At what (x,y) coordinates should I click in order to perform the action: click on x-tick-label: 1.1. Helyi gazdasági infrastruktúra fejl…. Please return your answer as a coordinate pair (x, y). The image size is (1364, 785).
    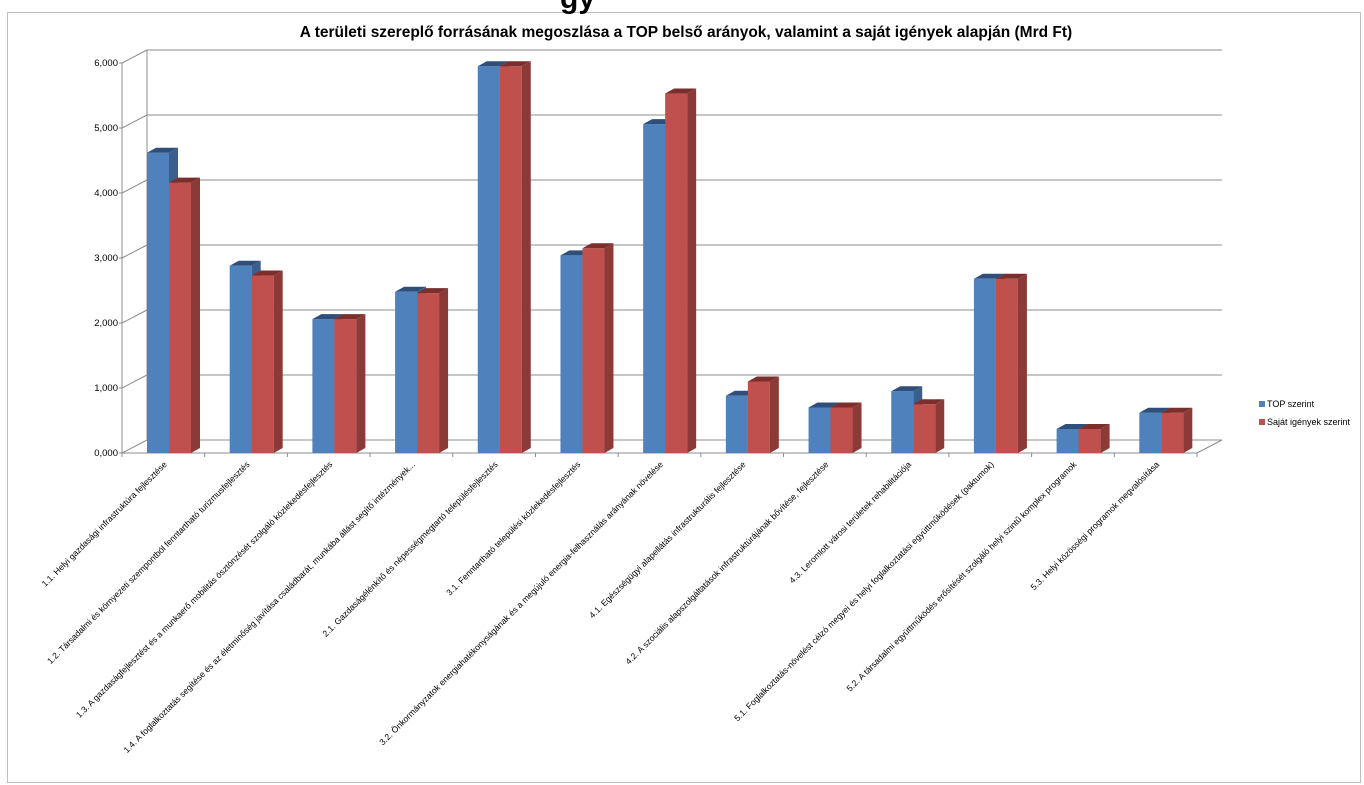
    Looking at the image, I should click on (104, 523).